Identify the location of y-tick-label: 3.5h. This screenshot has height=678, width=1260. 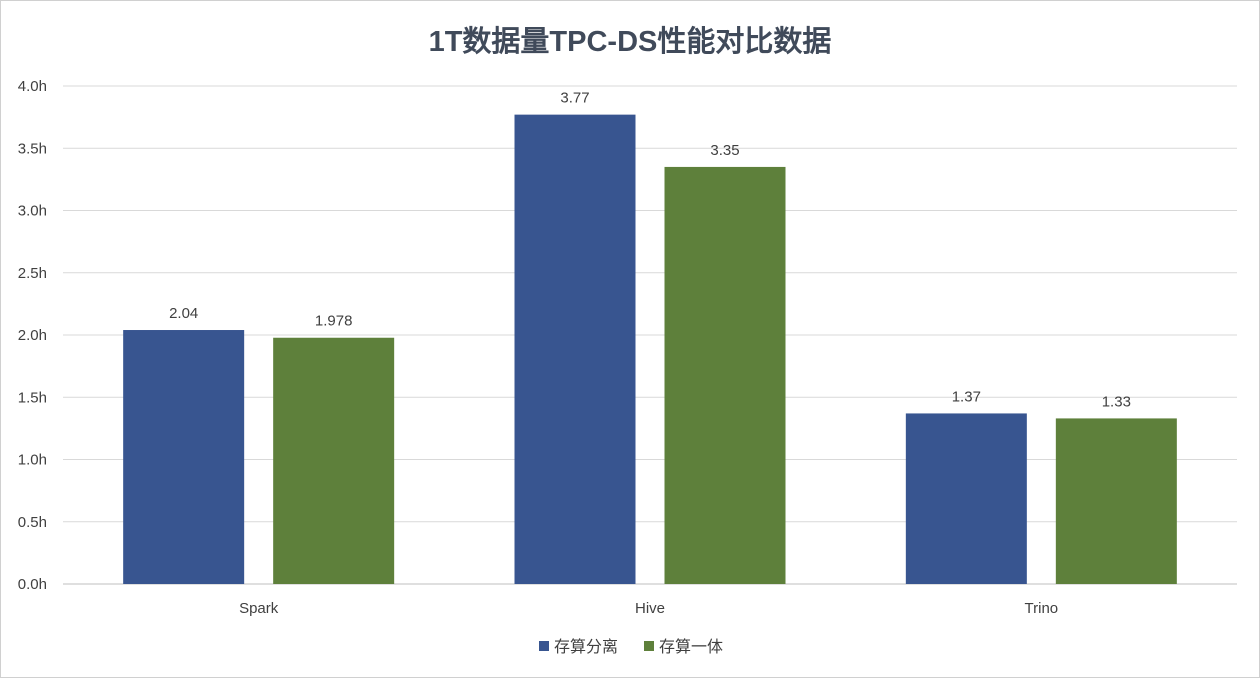
(32, 148).